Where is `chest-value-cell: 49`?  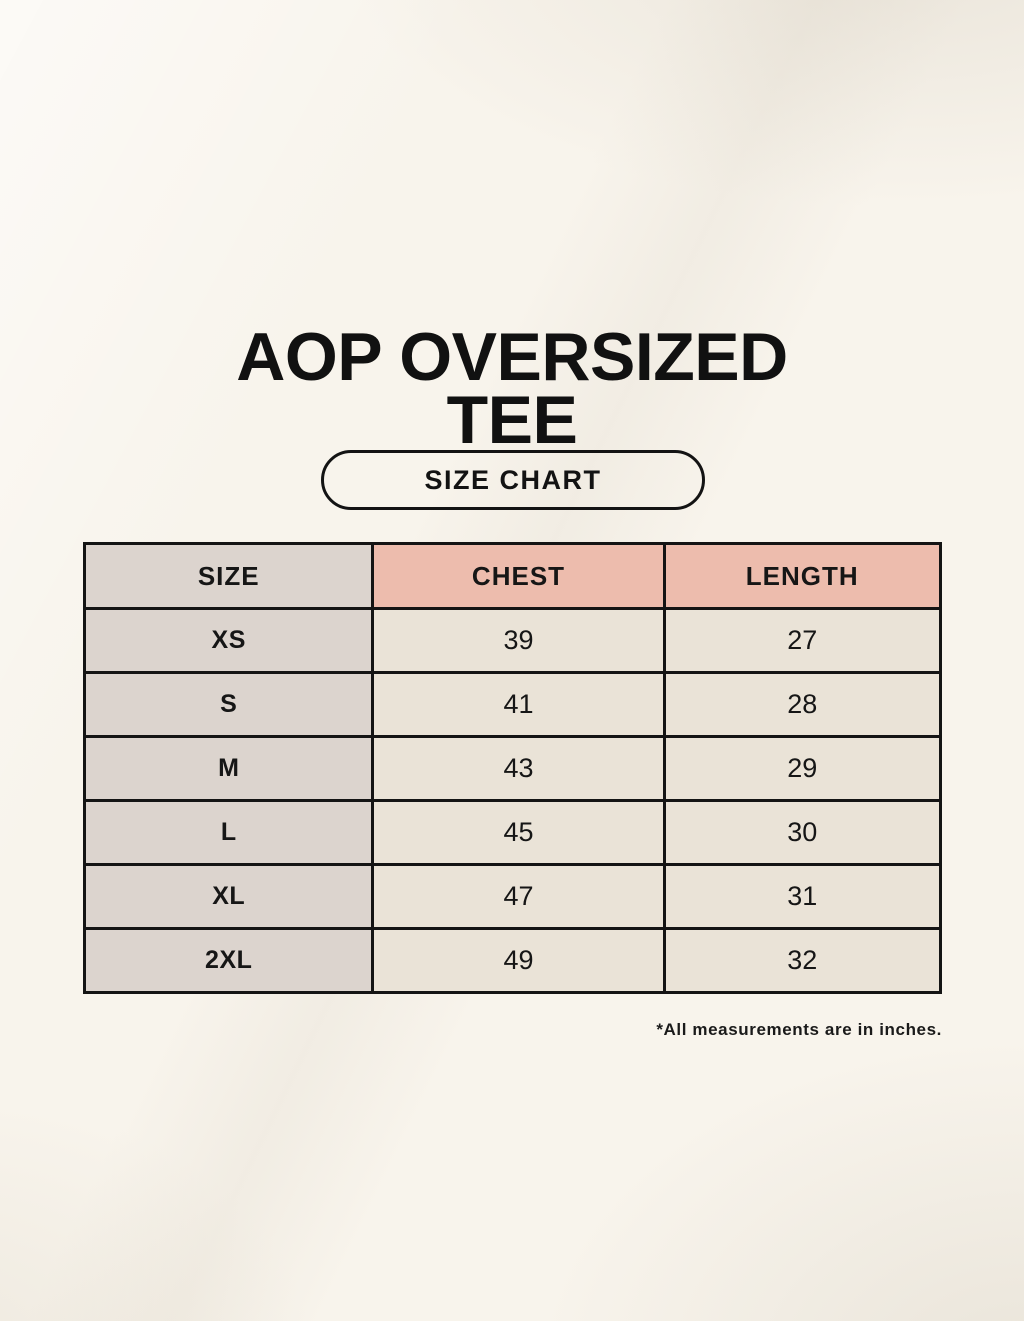 chest-value-cell: 49 is located at coordinates (518, 960).